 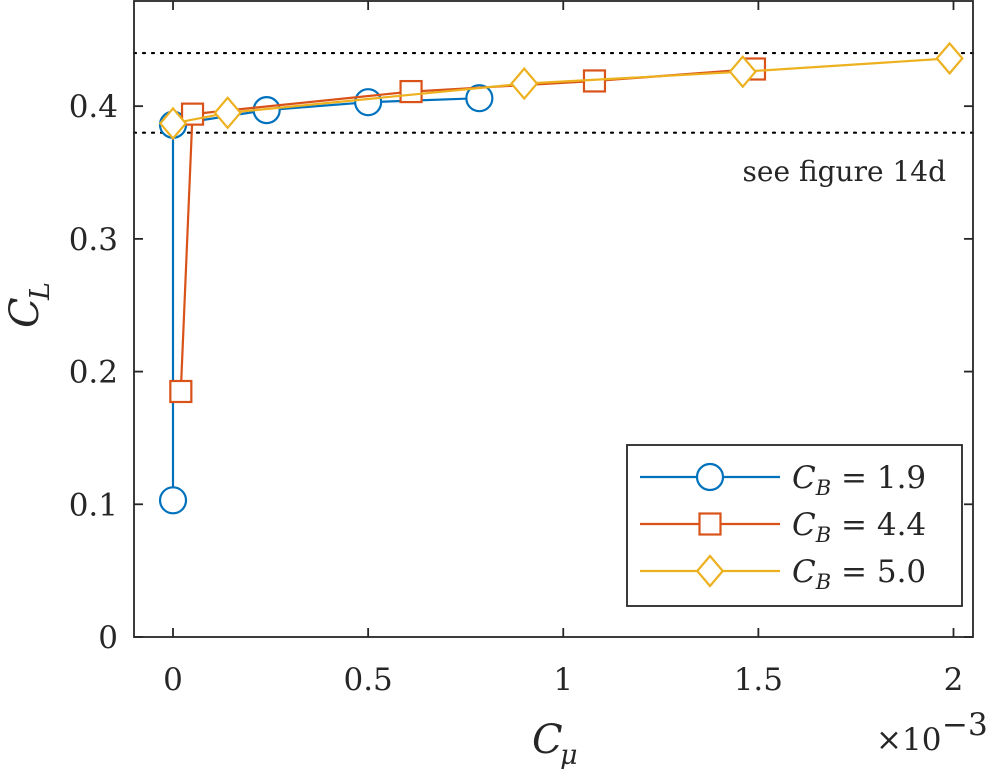 What do you see at coordinates (367, 680) in the screenshot?
I see `x-tick-label: 0.5` at bounding box center [367, 680].